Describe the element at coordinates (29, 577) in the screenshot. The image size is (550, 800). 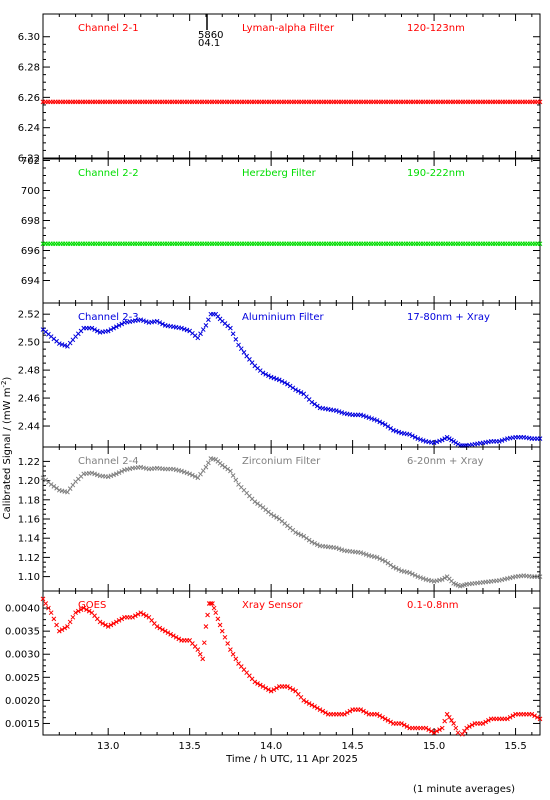
I see `y-tick-label: 1.10` at that location.